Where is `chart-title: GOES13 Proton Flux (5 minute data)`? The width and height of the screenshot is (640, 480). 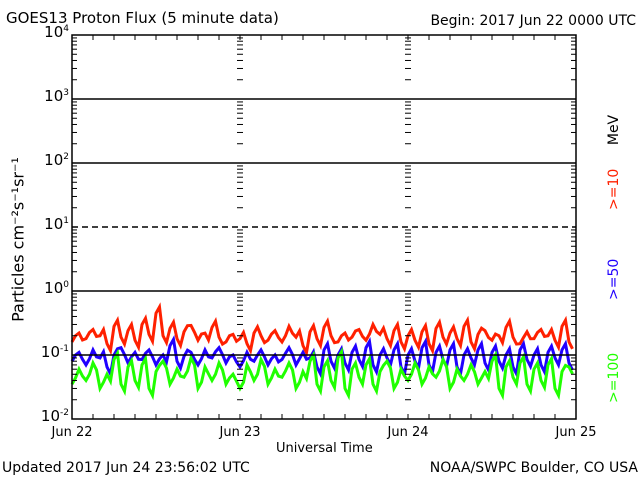 chart-title: GOES13 Proton Flux (5 minute data) is located at coordinates (142, 18).